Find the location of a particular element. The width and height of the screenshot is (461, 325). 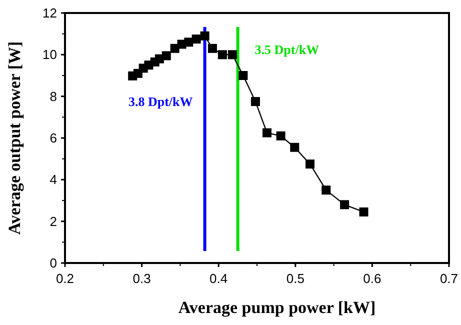

x-tick-label: 0.4 is located at coordinates (219, 278).